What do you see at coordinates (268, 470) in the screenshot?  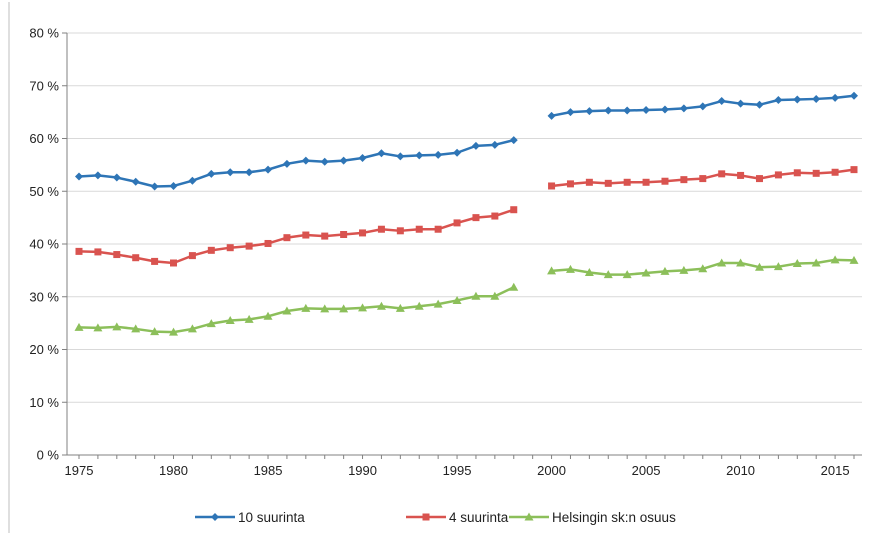 I see `x-tick-label: 1985` at bounding box center [268, 470].